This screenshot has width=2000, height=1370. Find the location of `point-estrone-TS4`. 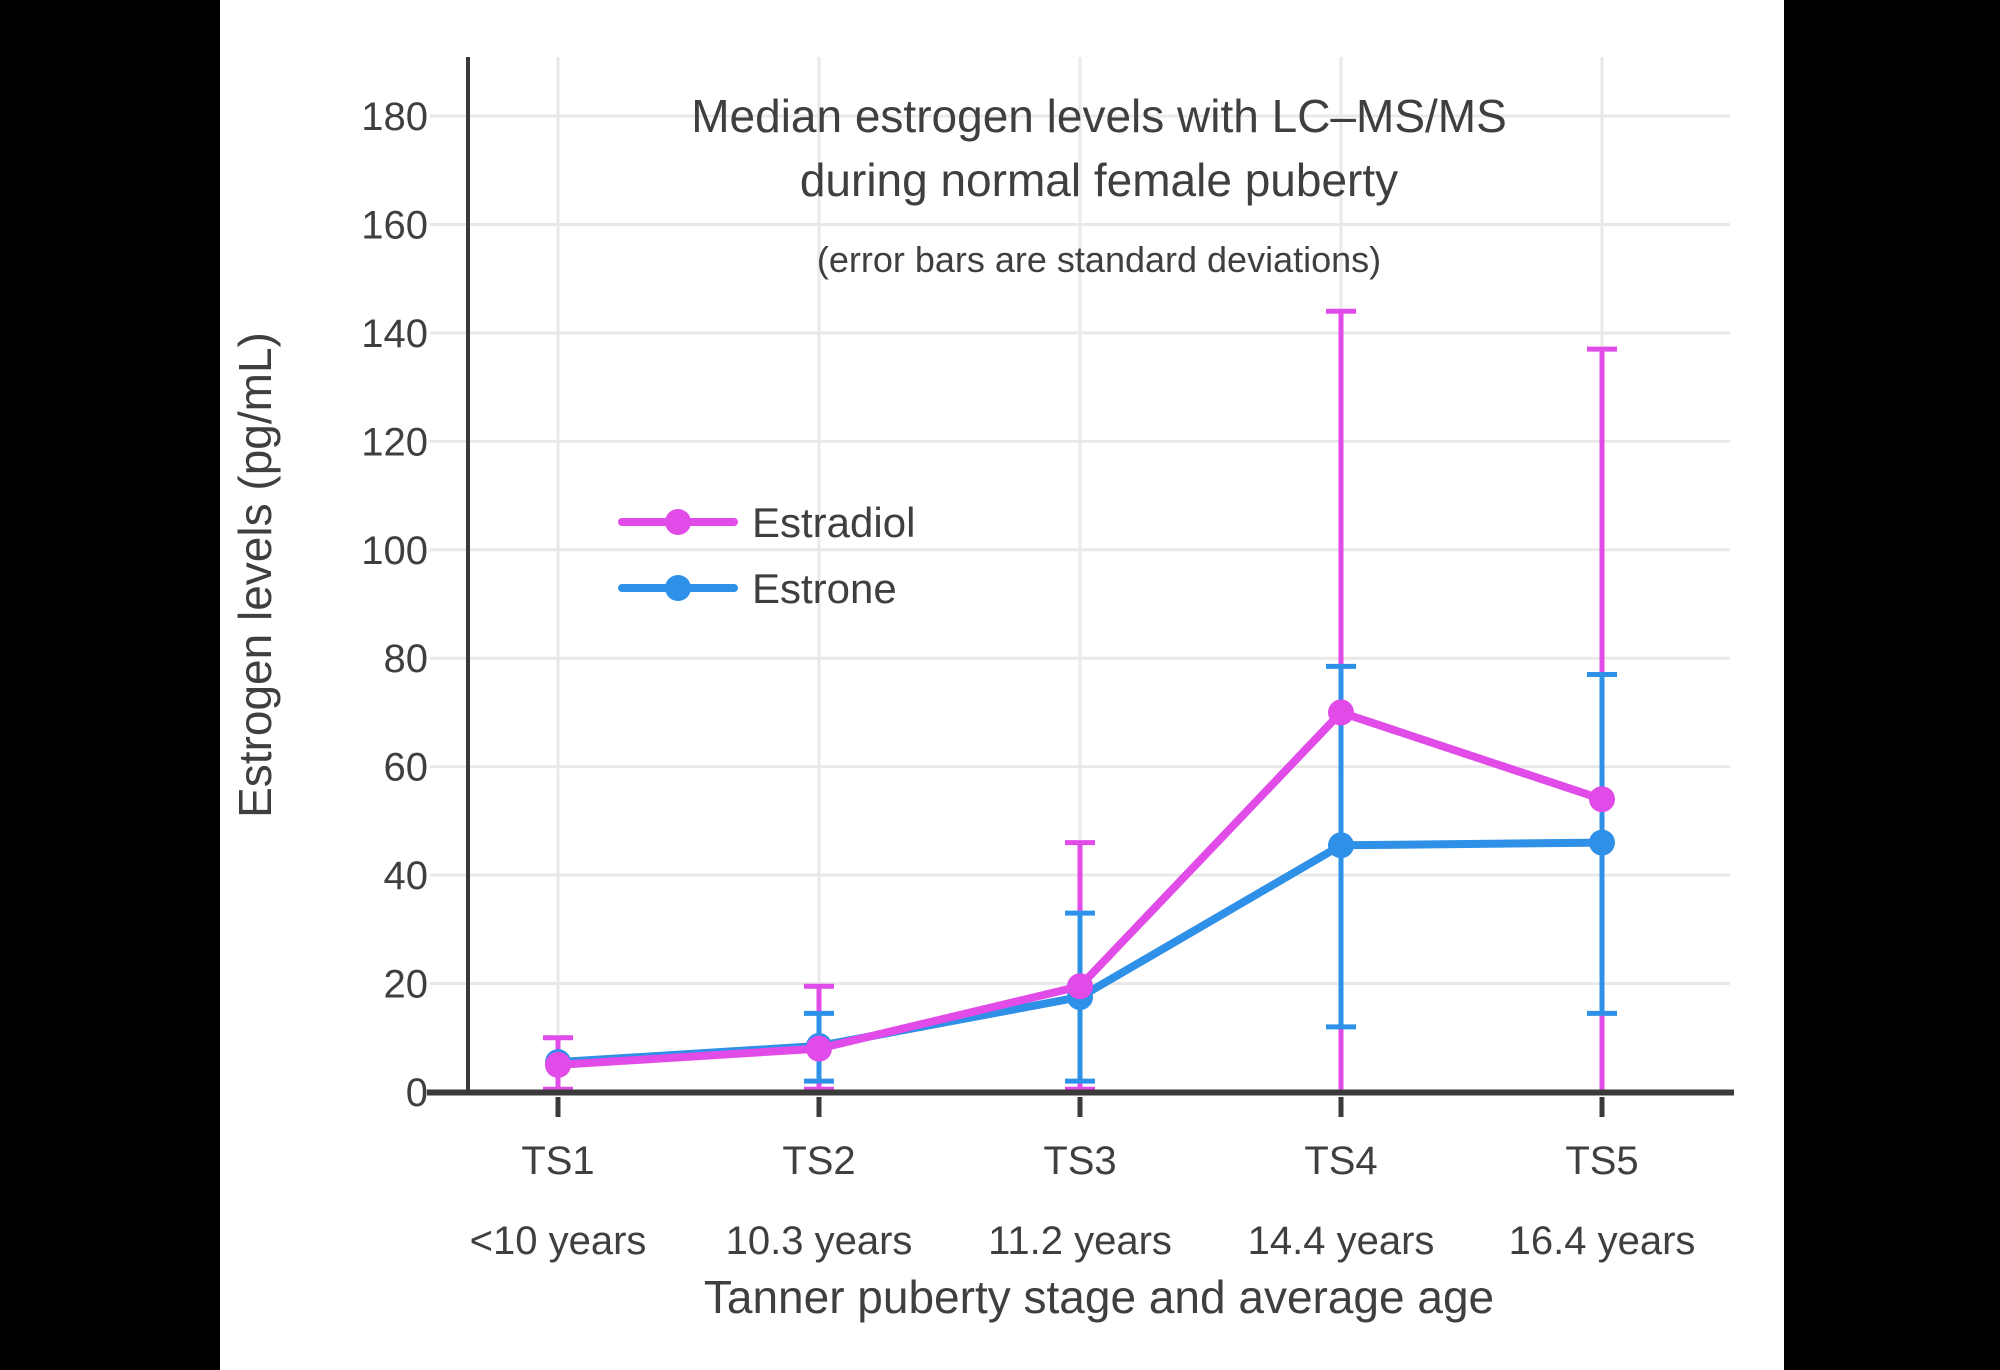

point-estrone-TS4 is located at coordinates (1341, 845).